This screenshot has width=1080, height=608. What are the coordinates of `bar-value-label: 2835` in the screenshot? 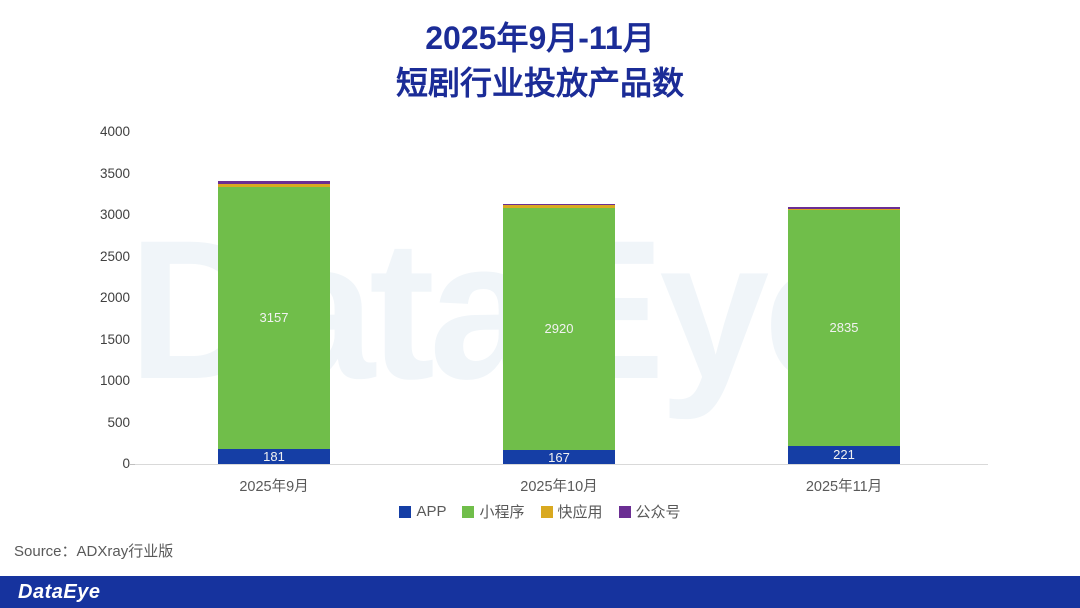 It's located at (844, 328).